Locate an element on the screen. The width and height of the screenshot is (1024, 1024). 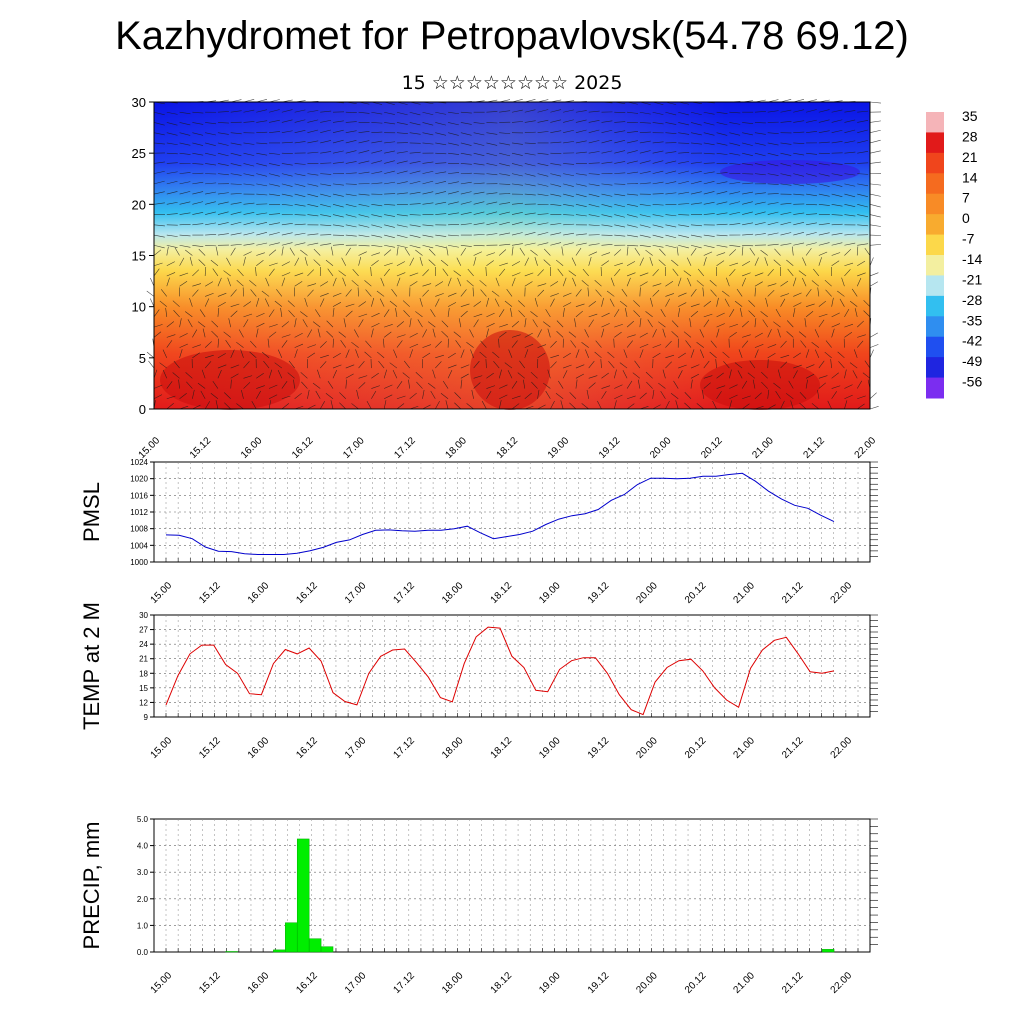
cross-section-x-tick-label: 15.00 is located at coordinates (150, 448).